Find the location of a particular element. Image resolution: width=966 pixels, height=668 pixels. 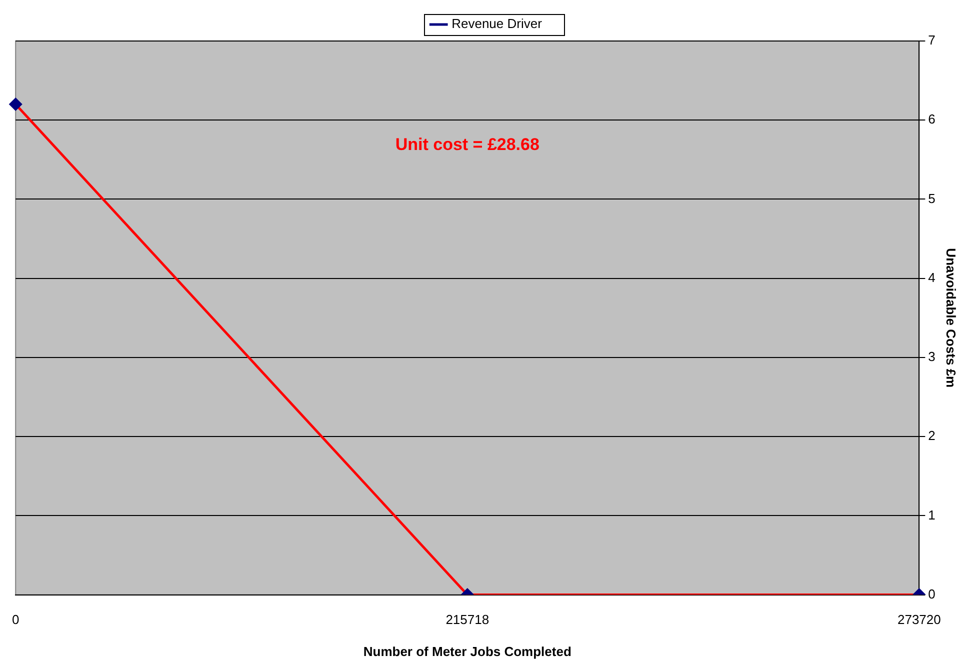

x-tick-label: 215718 is located at coordinates (468, 620).